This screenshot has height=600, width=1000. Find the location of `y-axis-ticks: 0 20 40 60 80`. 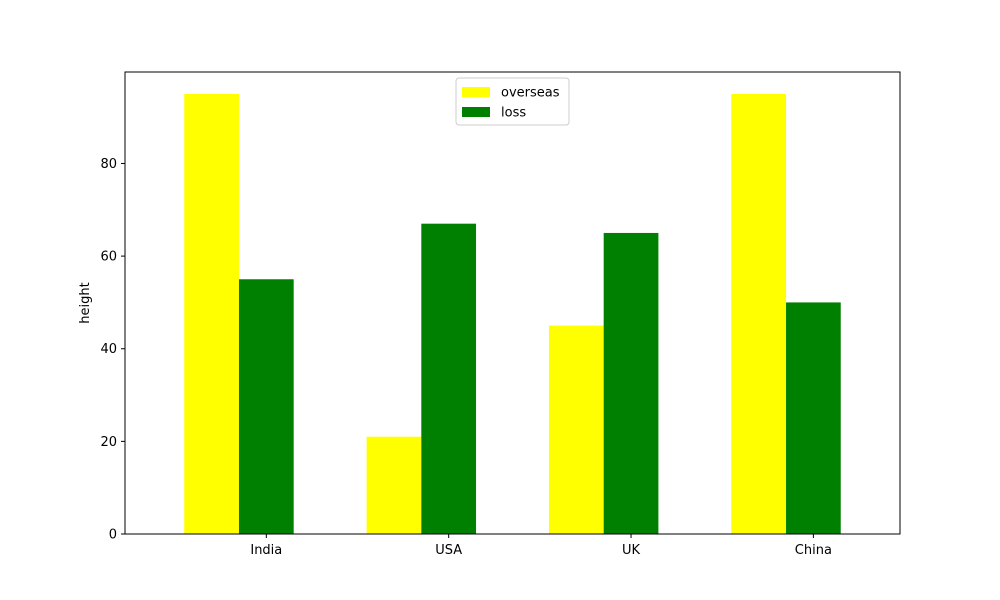

y-axis-ticks: 0 20 40 60 80 is located at coordinates (112, 350).